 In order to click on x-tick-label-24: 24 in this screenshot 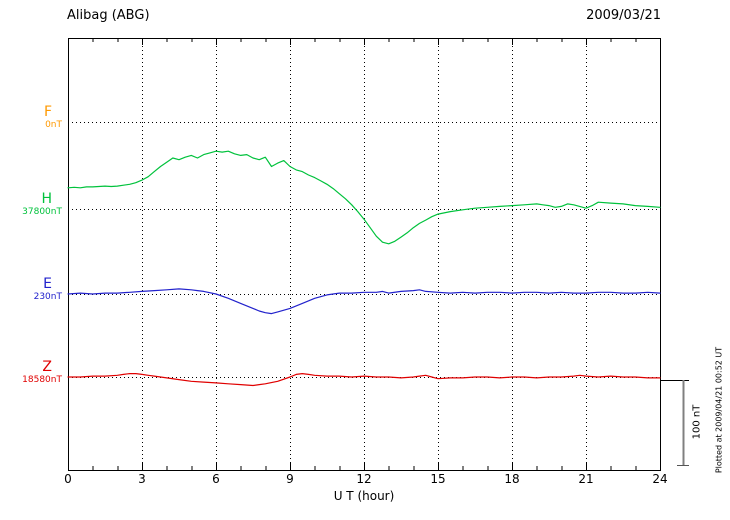, I will do `click(660, 479)`.